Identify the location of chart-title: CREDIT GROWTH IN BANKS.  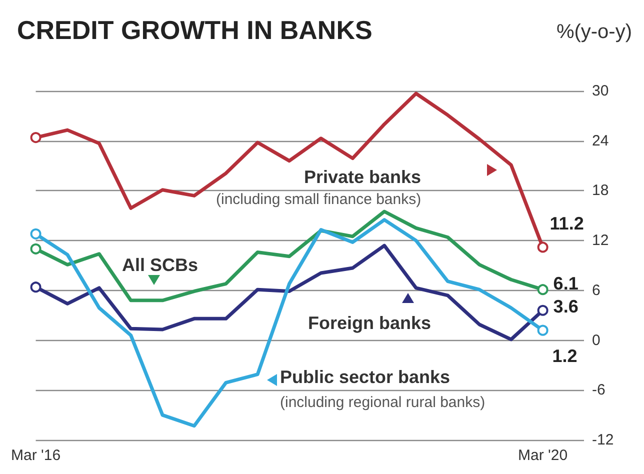
(194, 30).